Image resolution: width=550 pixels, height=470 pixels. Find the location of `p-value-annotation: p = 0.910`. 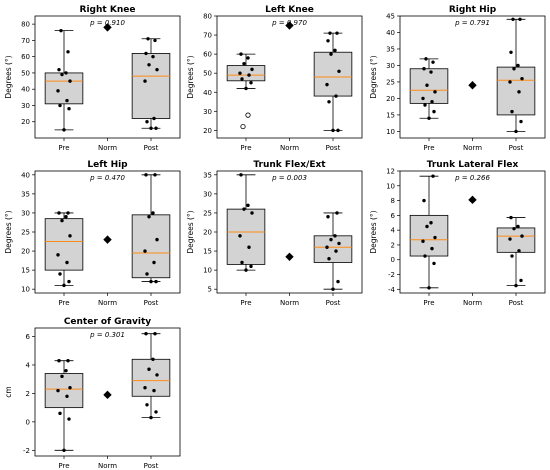

p-value-annotation: p = 0.910 is located at coordinates (107, 23).